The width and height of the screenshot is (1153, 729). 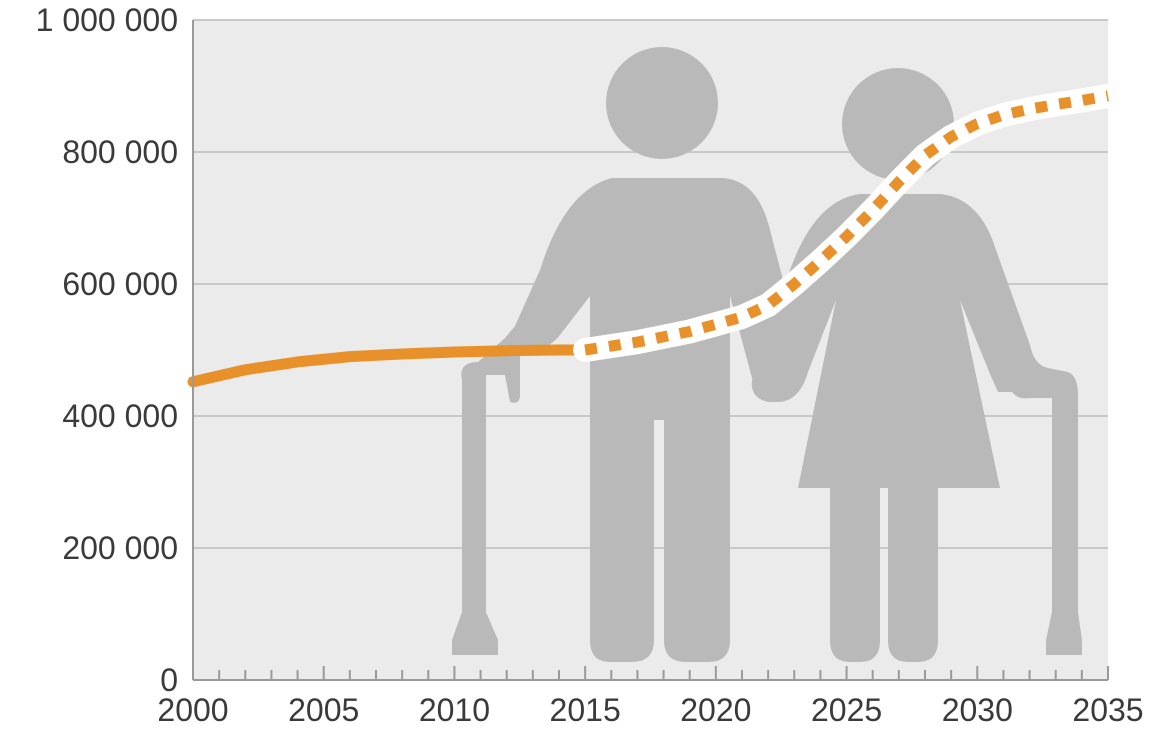 I want to click on y-tick-label: 1 000 000, so click(x=107, y=20).